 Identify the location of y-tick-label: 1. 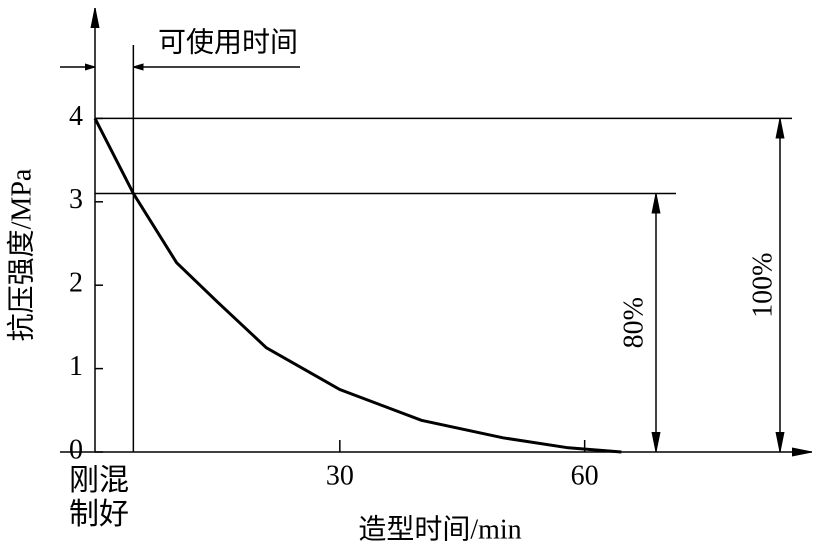
(76, 366).